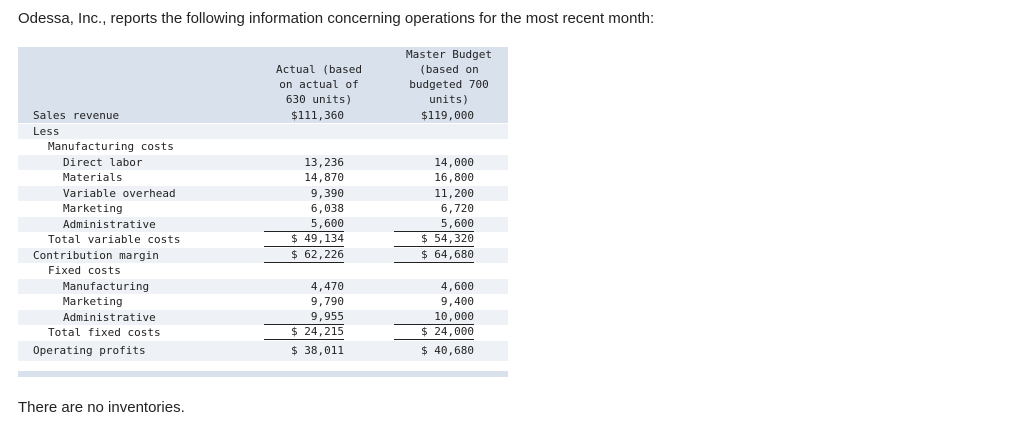  What do you see at coordinates (268, 177) in the screenshot?
I see `row-materials: Materials 14,870 16,800` at bounding box center [268, 177].